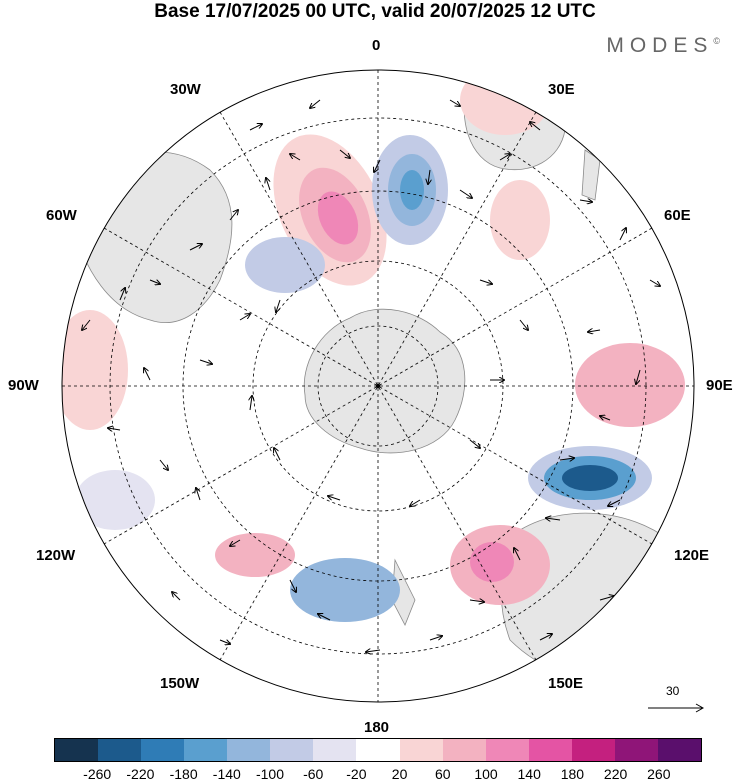 The image size is (750, 783). I want to click on colorbar-tick-label: 220, so click(615, 774).